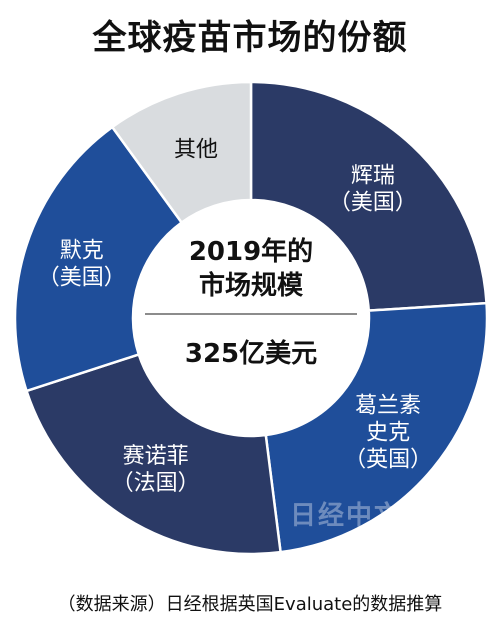 This screenshot has height=632, width=500. What do you see at coordinates (82, 250) in the screenshot?
I see `slice-label-line: 默克` at bounding box center [82, 250].